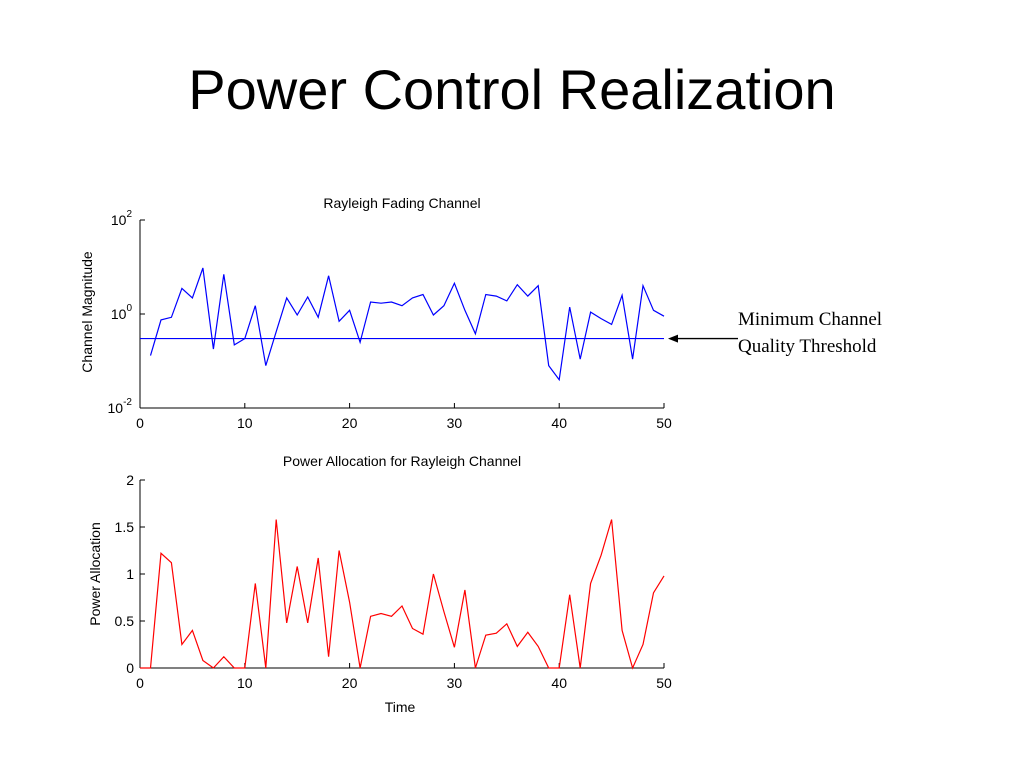  I want to click on slide-title: Power Control Realization, so click(512, 89).